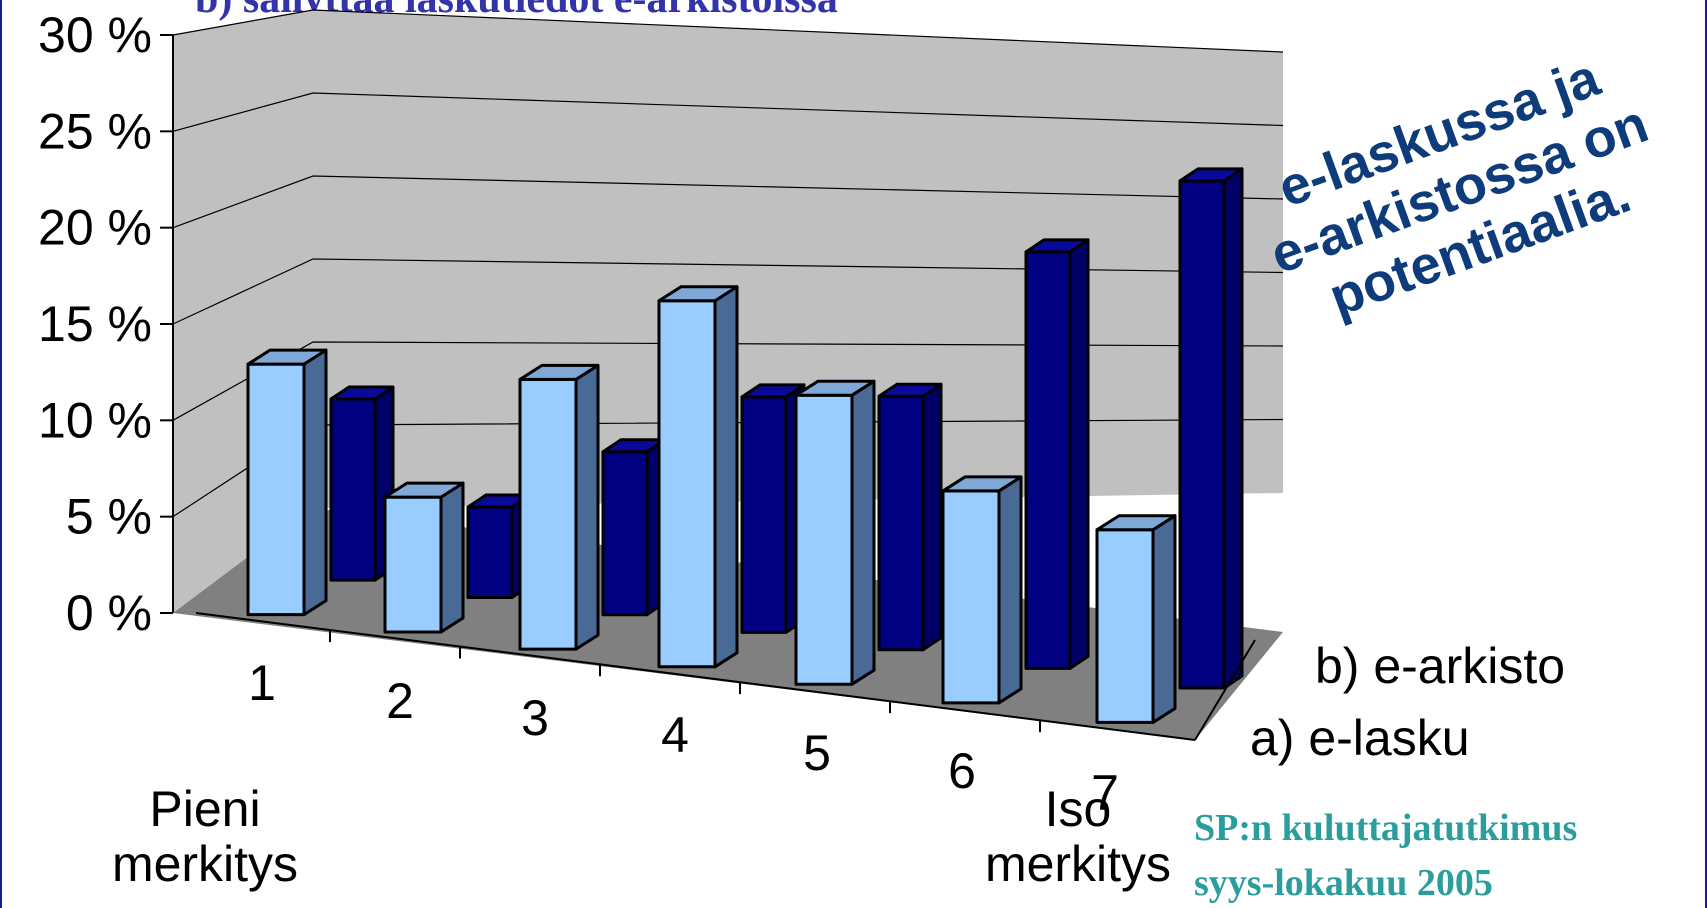  Describe the element at coordinates (675, 735) in the screenshot. I see `x-tick-label: 4` at that location.